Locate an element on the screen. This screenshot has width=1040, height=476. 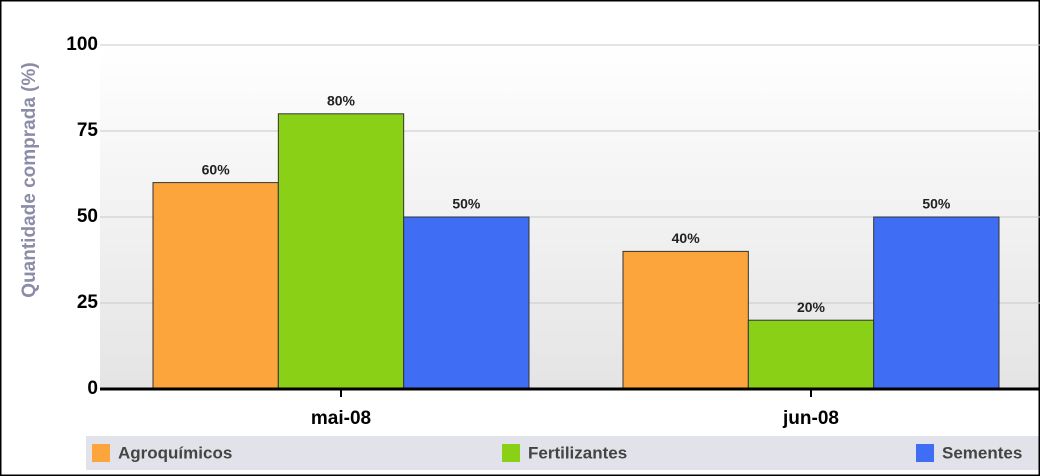
legend-background is located at coordinates (563, 453).